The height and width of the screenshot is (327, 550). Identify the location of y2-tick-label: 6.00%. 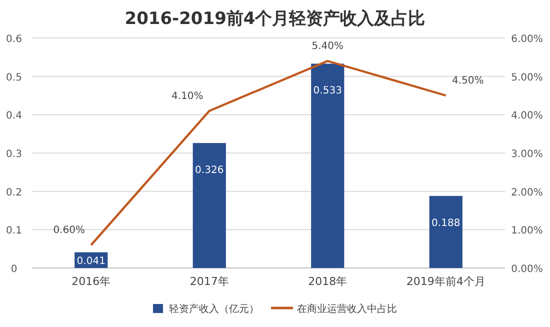
(527, 39).